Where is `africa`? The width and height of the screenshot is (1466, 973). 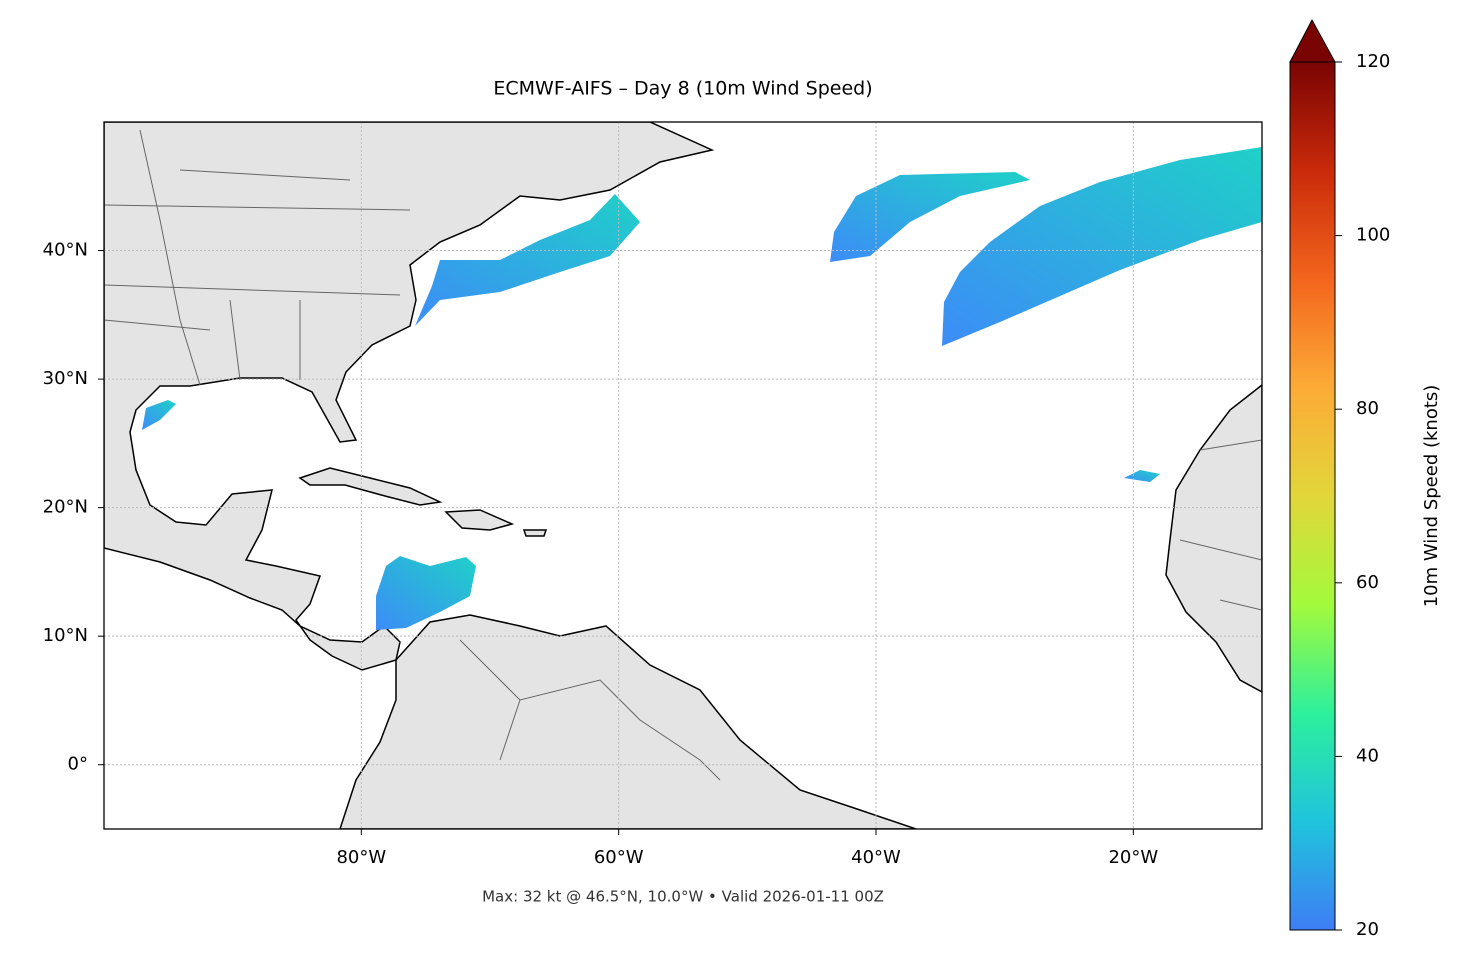 africa is located at coordinates (1213, 538).